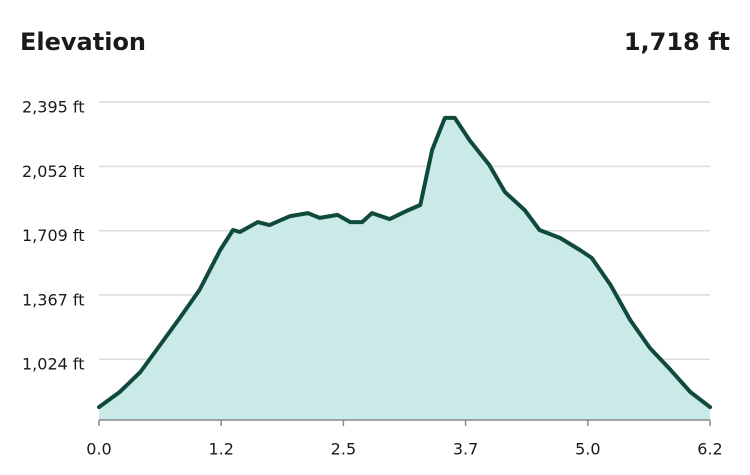 The image size is (750, 475). What do you see at coordinates (677, 42) in the screenshot?
I see `current-elevation: 1,718 ft` at bounding box center [677, 42].